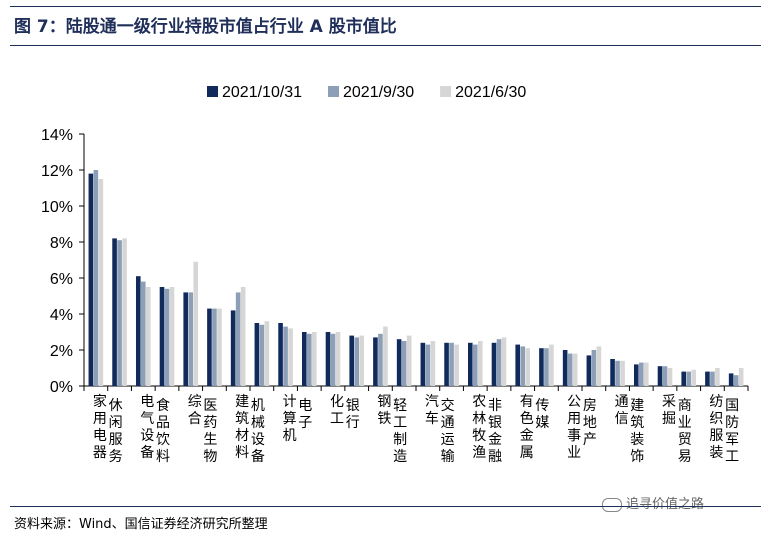  Describe the element at coordinates (448, 431) in the screenshot. I see `x-tick-label: 交通运输` at that location.